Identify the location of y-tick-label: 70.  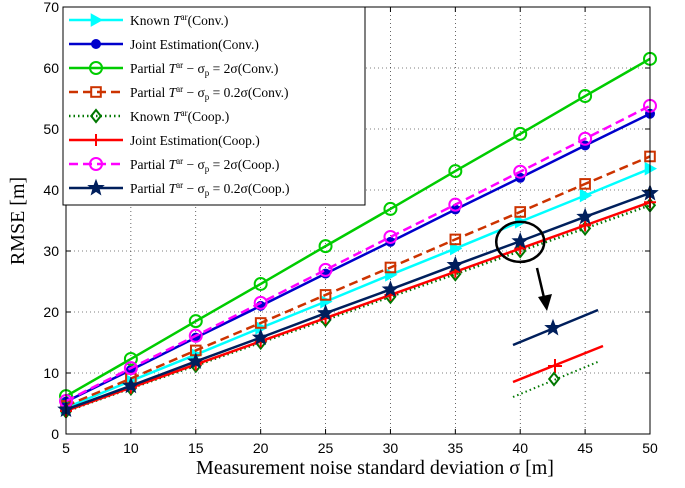
(51, 7).